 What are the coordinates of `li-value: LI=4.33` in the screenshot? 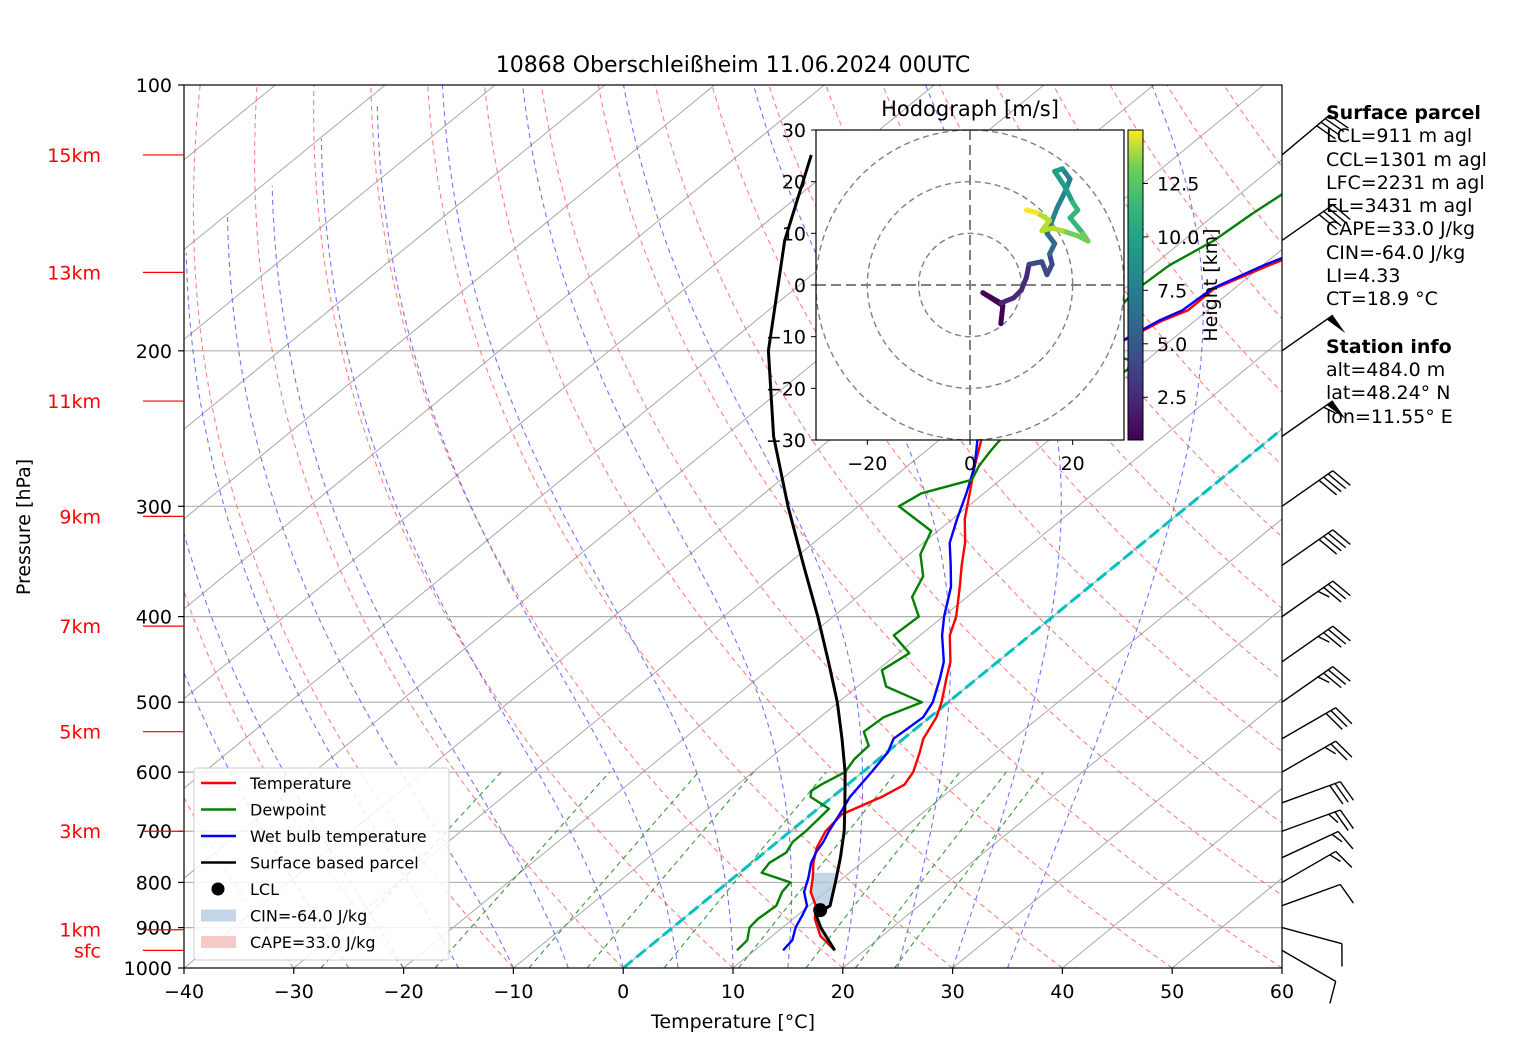 It's located at (1363, 276).